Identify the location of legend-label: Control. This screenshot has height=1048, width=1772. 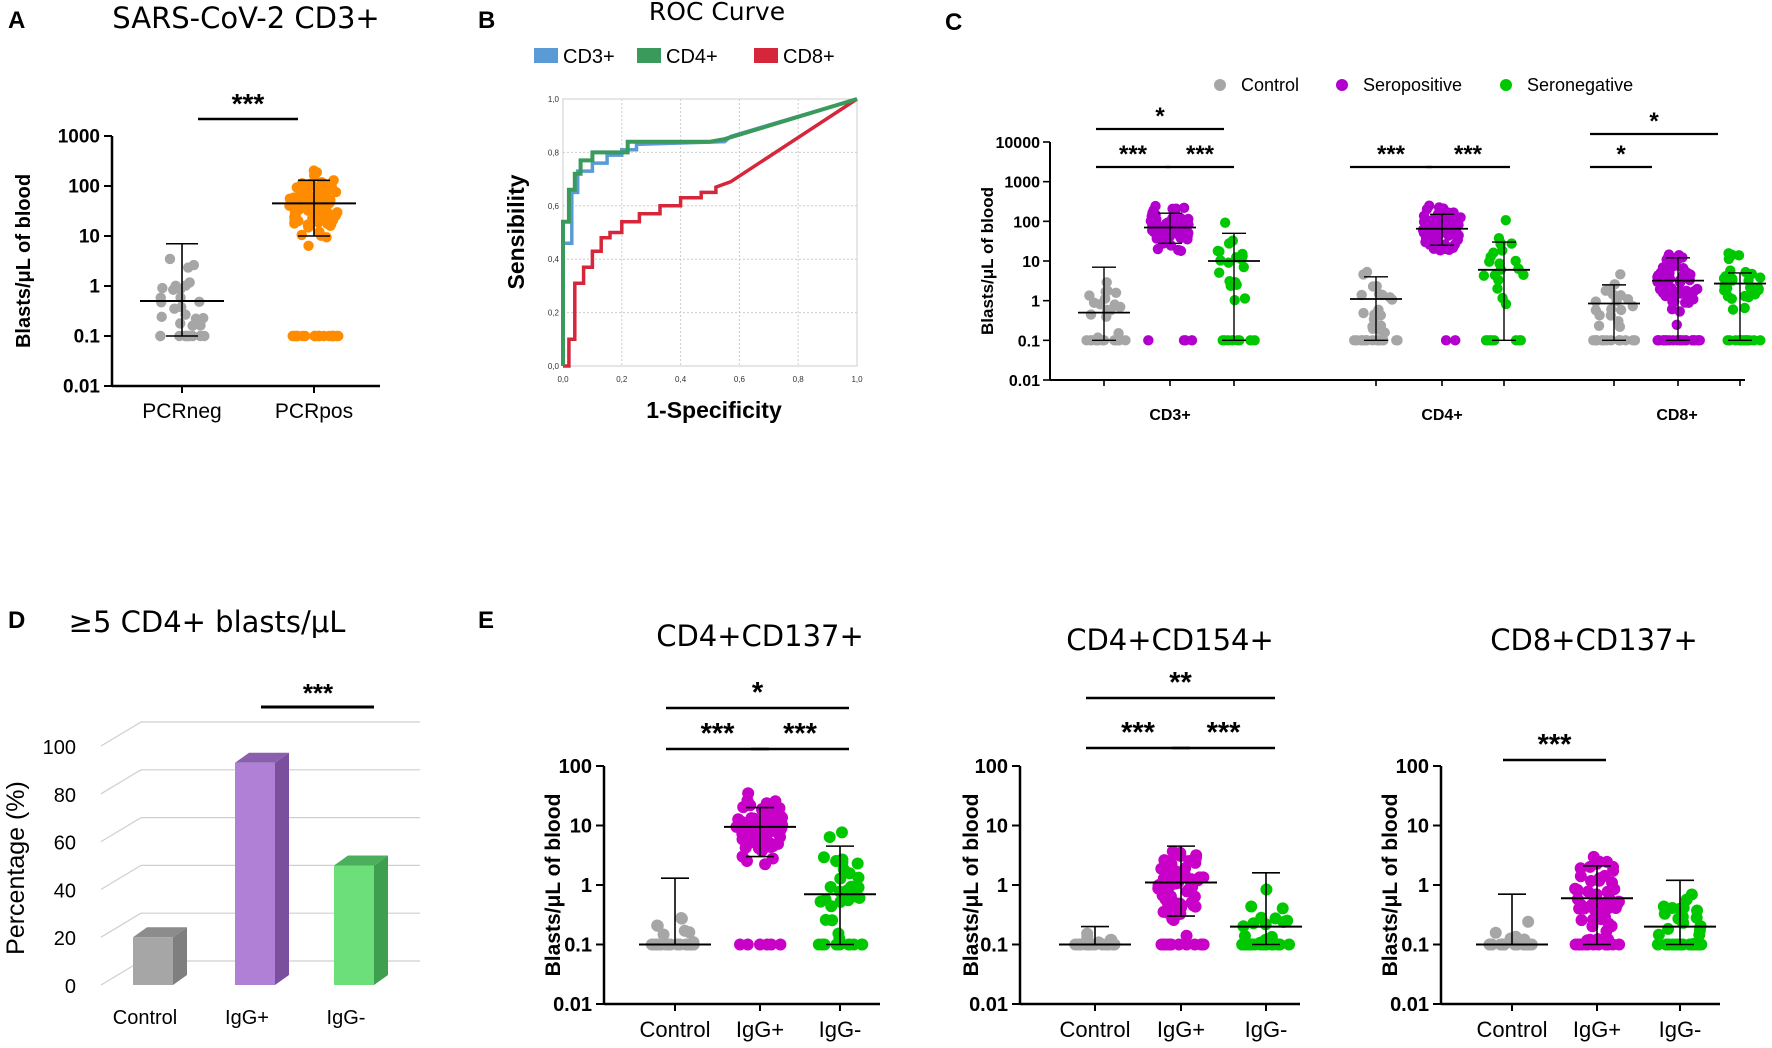
(1270, 85).